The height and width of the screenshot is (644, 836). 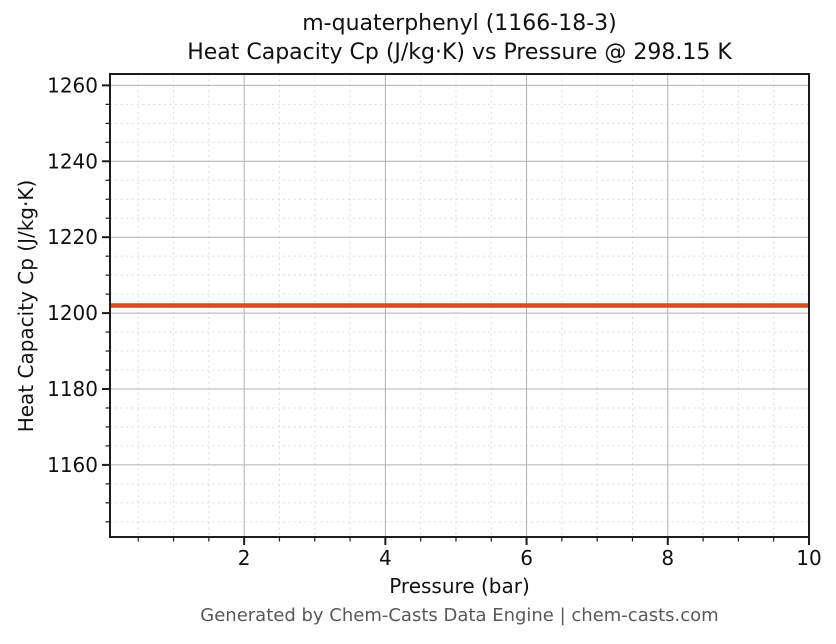 What do you see at coordinates (26, 306) in the screenshot?
I see `y-axis-label: Heat Capacity Cp (J/kg·K)` at bounding box center [26, 306].